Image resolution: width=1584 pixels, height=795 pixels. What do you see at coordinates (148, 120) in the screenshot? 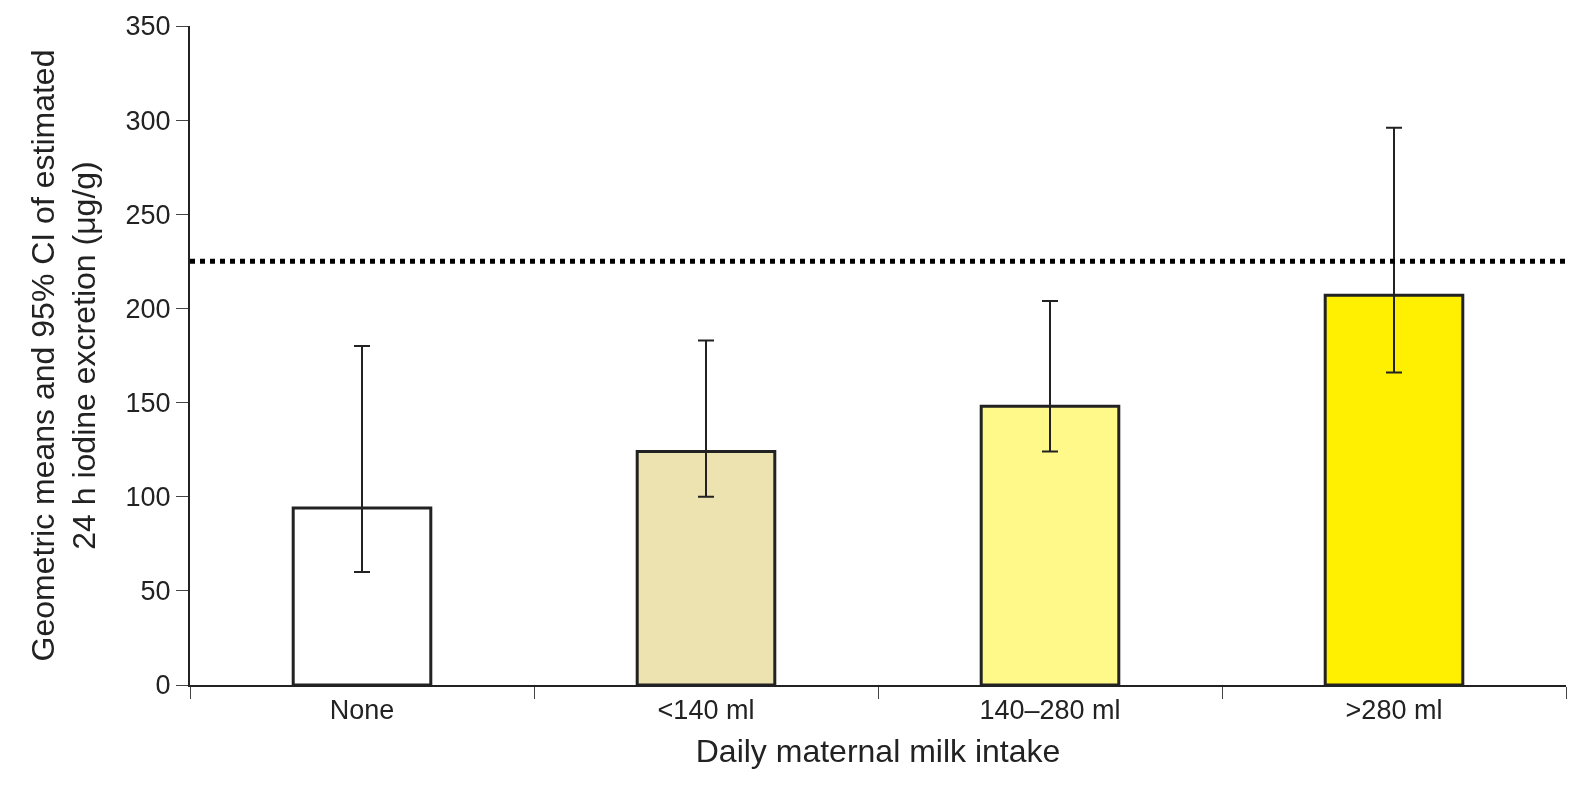
I see `y-tick-label: 300` at bounding box center [148, 120].